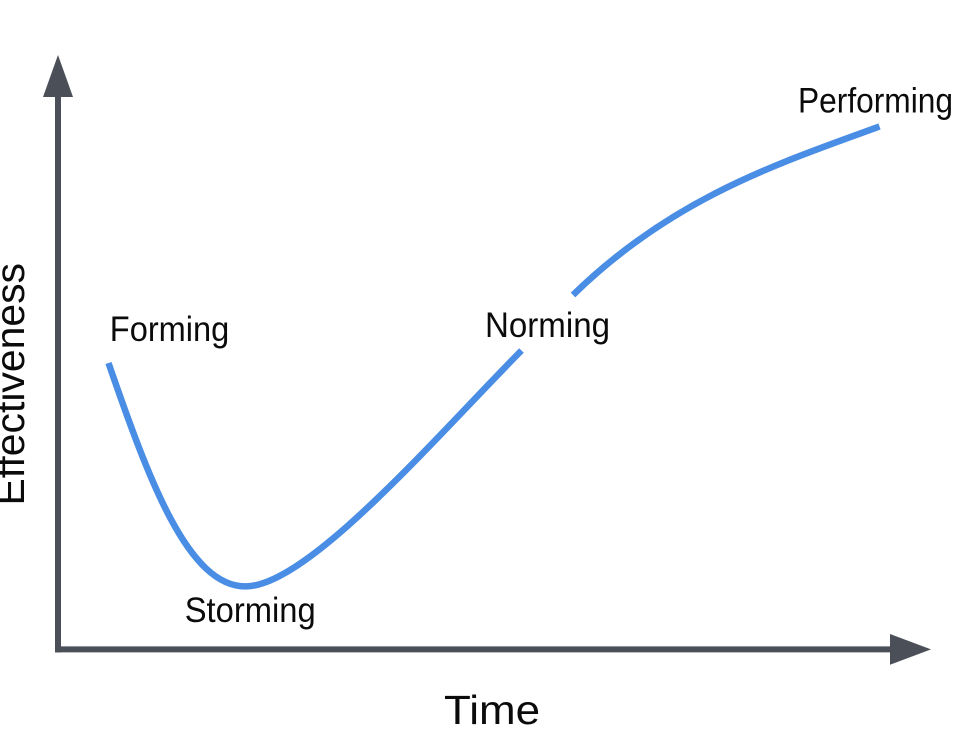 This screenshot has width=960, height=750. What do you see at coordinates (250, 610) in the screenshot?
I see `svg-text: Storming` at bounding box center [250, 610].